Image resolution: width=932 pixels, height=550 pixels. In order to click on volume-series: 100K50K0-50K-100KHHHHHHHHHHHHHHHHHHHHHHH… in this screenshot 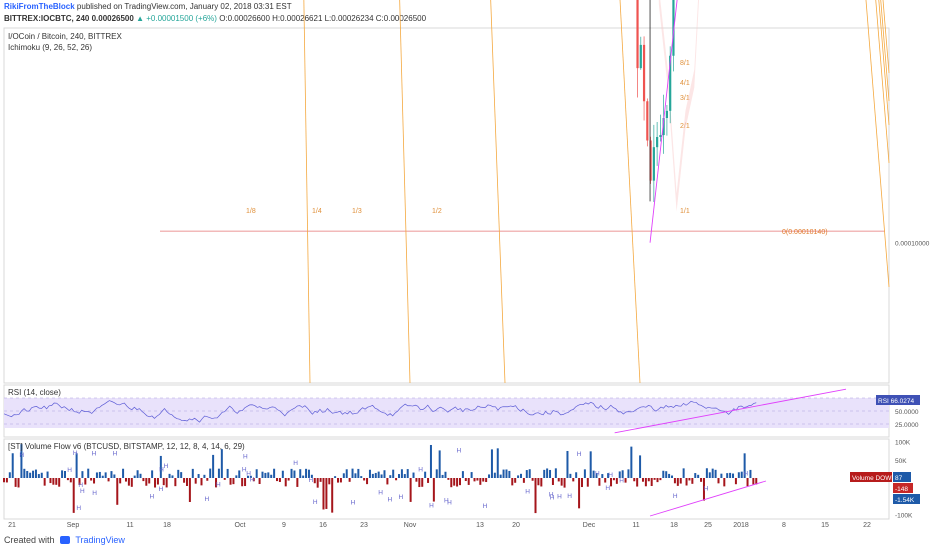, I will do `click(458, 479)`.